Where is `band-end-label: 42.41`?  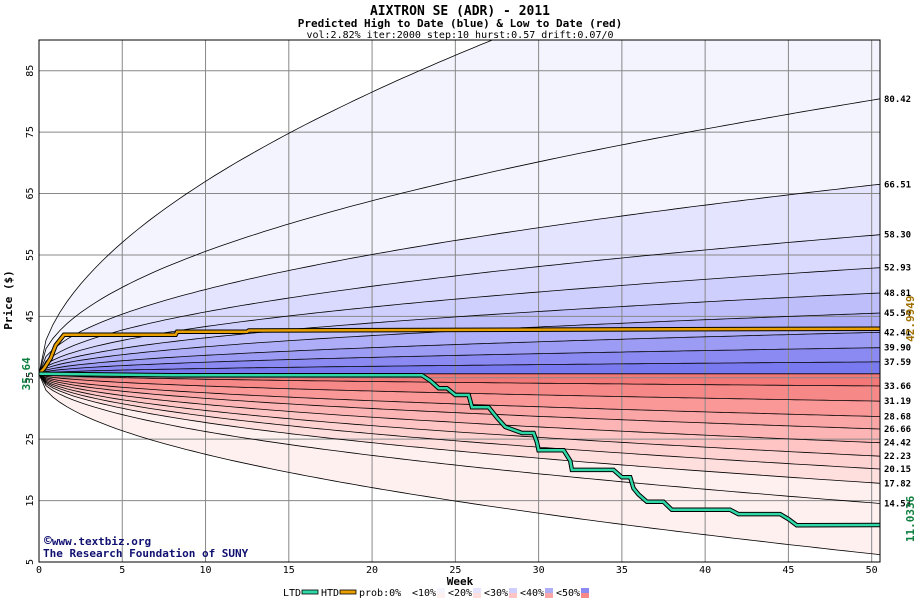 band-end-label: 42.41 is located at coordinates (897, 333).